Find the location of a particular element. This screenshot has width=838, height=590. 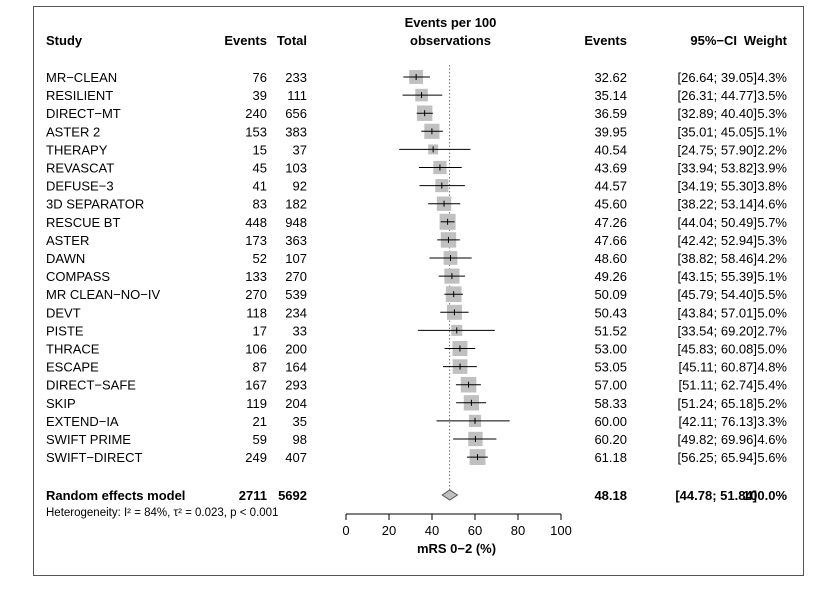

study-events: 41 is located at coordinates (260, 186).